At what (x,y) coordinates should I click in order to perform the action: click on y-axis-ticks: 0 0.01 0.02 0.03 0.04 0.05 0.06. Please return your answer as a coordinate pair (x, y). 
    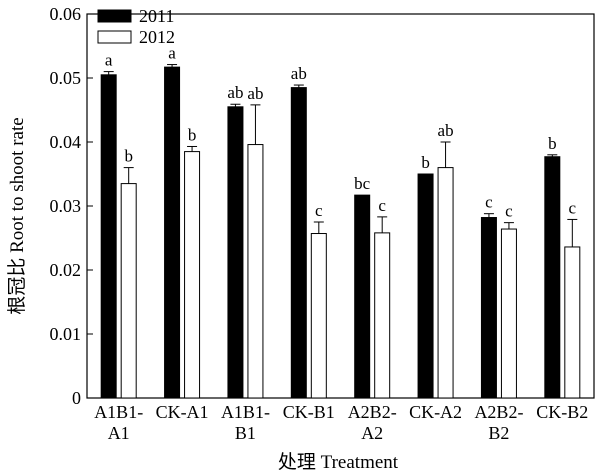
    Looking at the image, I should click on (71, 206).